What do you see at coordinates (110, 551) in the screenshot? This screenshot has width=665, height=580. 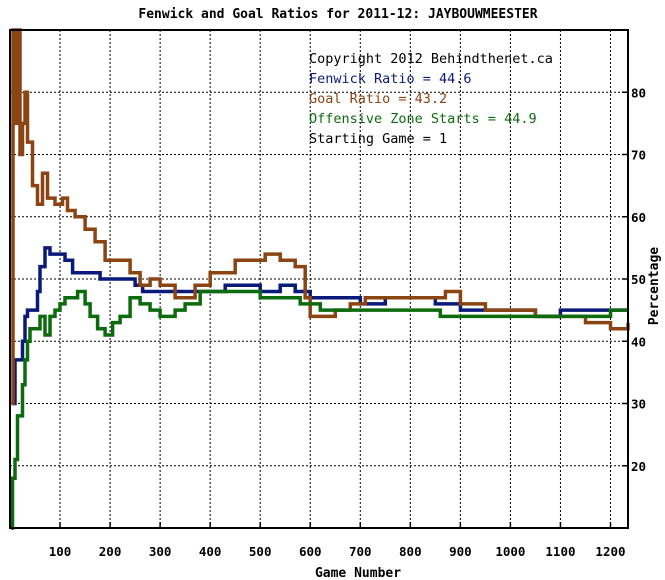 I see `x-tick-label: 200` at bounding box center [110, 551].